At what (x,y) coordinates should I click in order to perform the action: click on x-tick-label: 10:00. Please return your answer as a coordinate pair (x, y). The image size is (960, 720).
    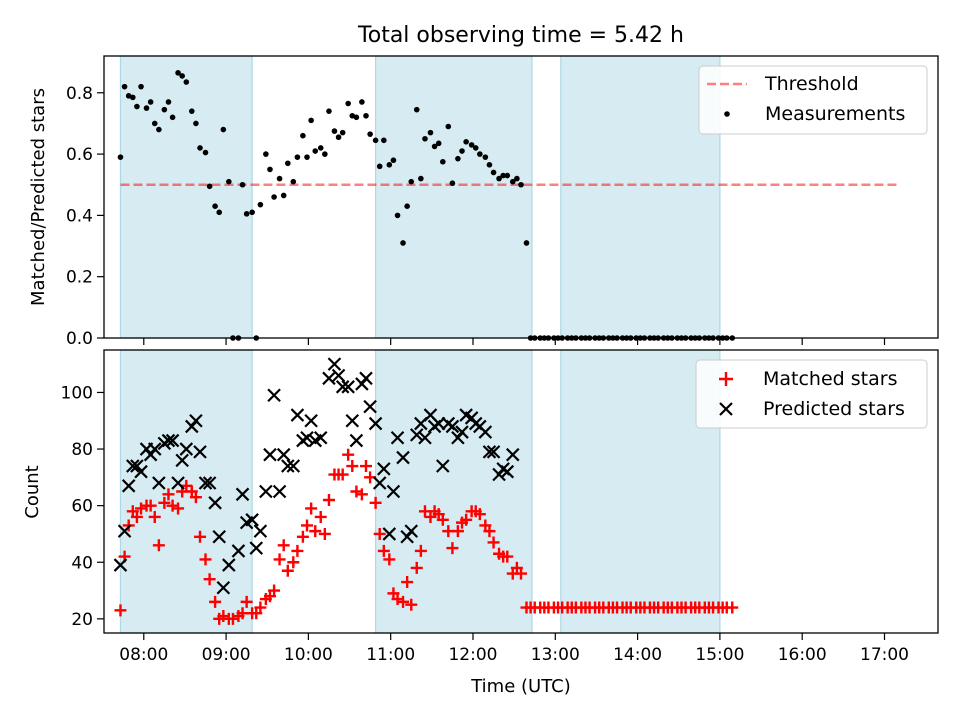
    Looking at the image, I should click on (308, 655).